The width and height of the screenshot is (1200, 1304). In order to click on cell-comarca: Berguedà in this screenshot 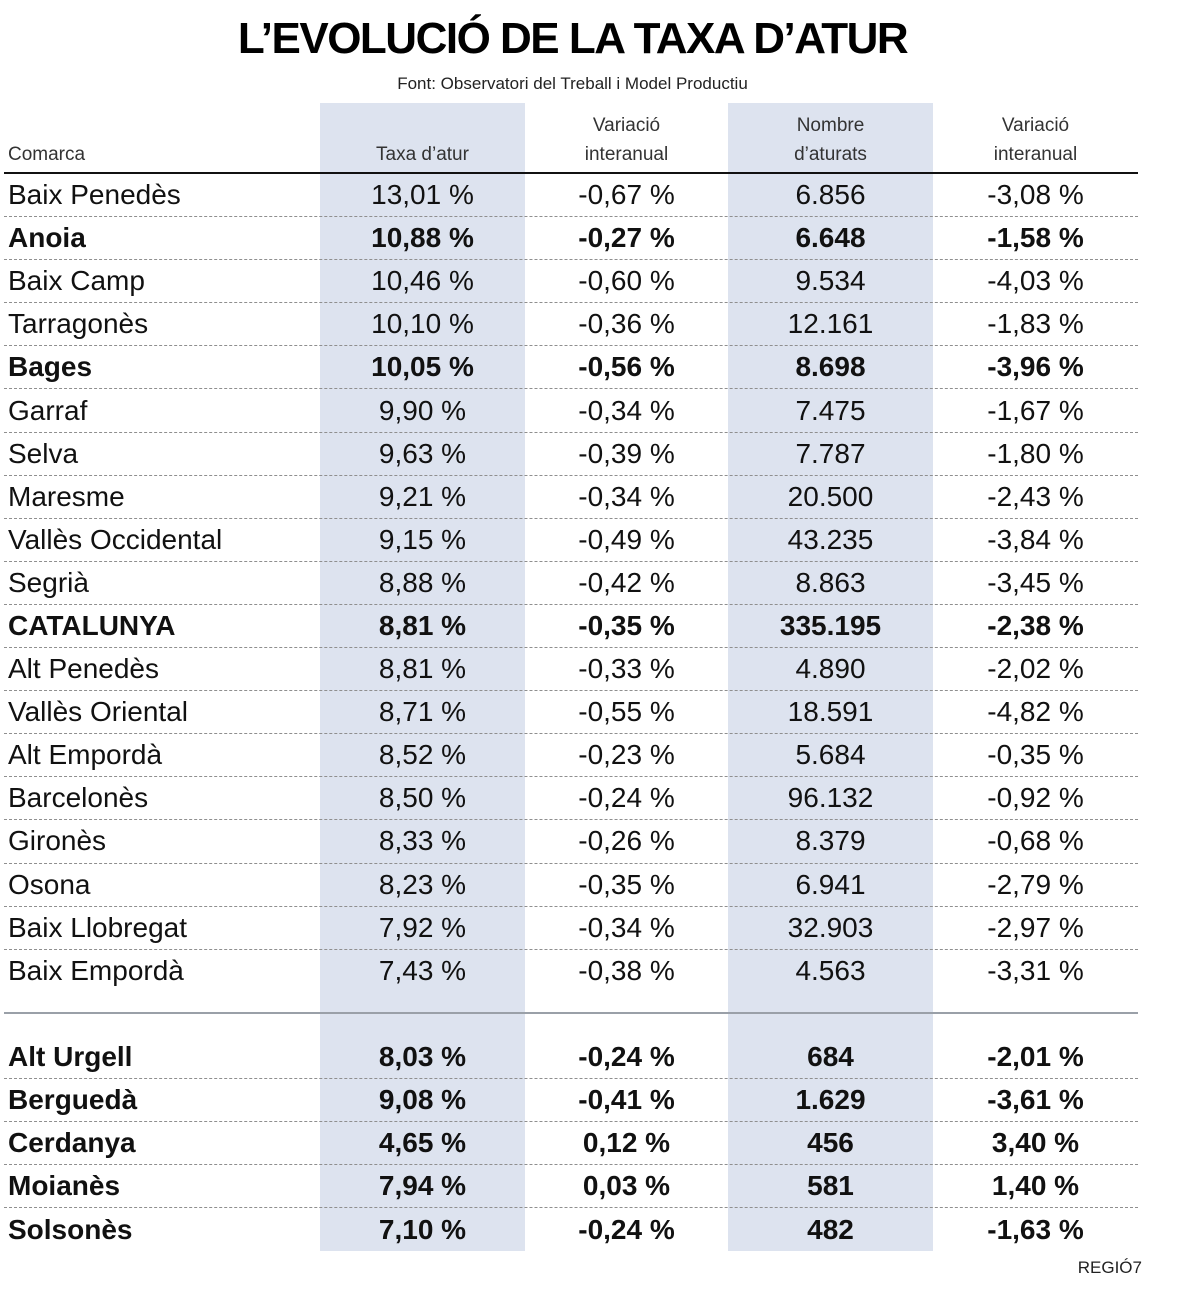, I will do `click(73, 1100)`.